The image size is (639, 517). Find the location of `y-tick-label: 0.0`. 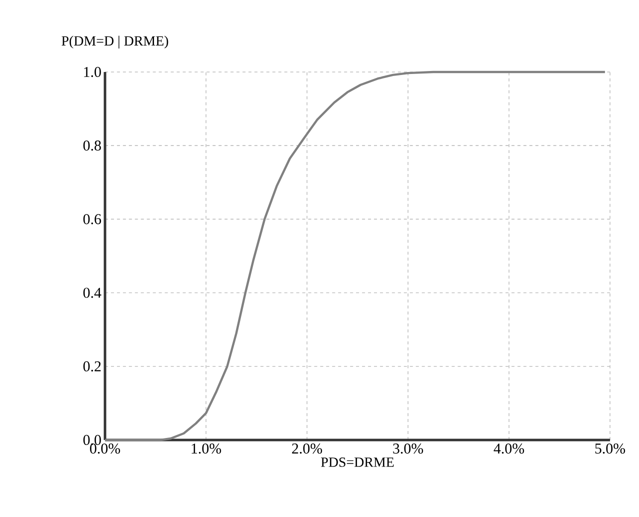

y-tick-label: 0.0 is located at coordinates (92, 440).